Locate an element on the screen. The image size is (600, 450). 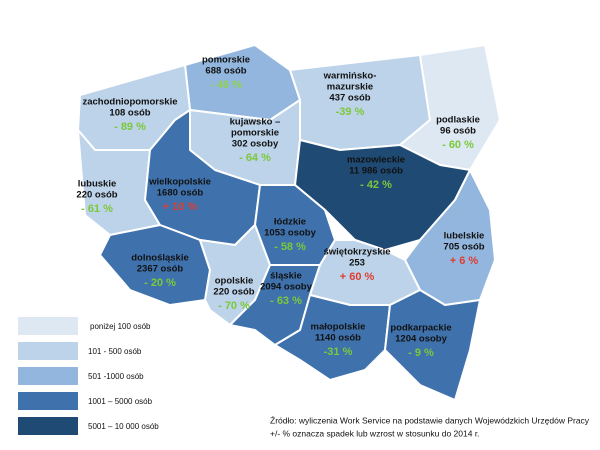
region-change: - 89 % is located at coordinates (130, 127).